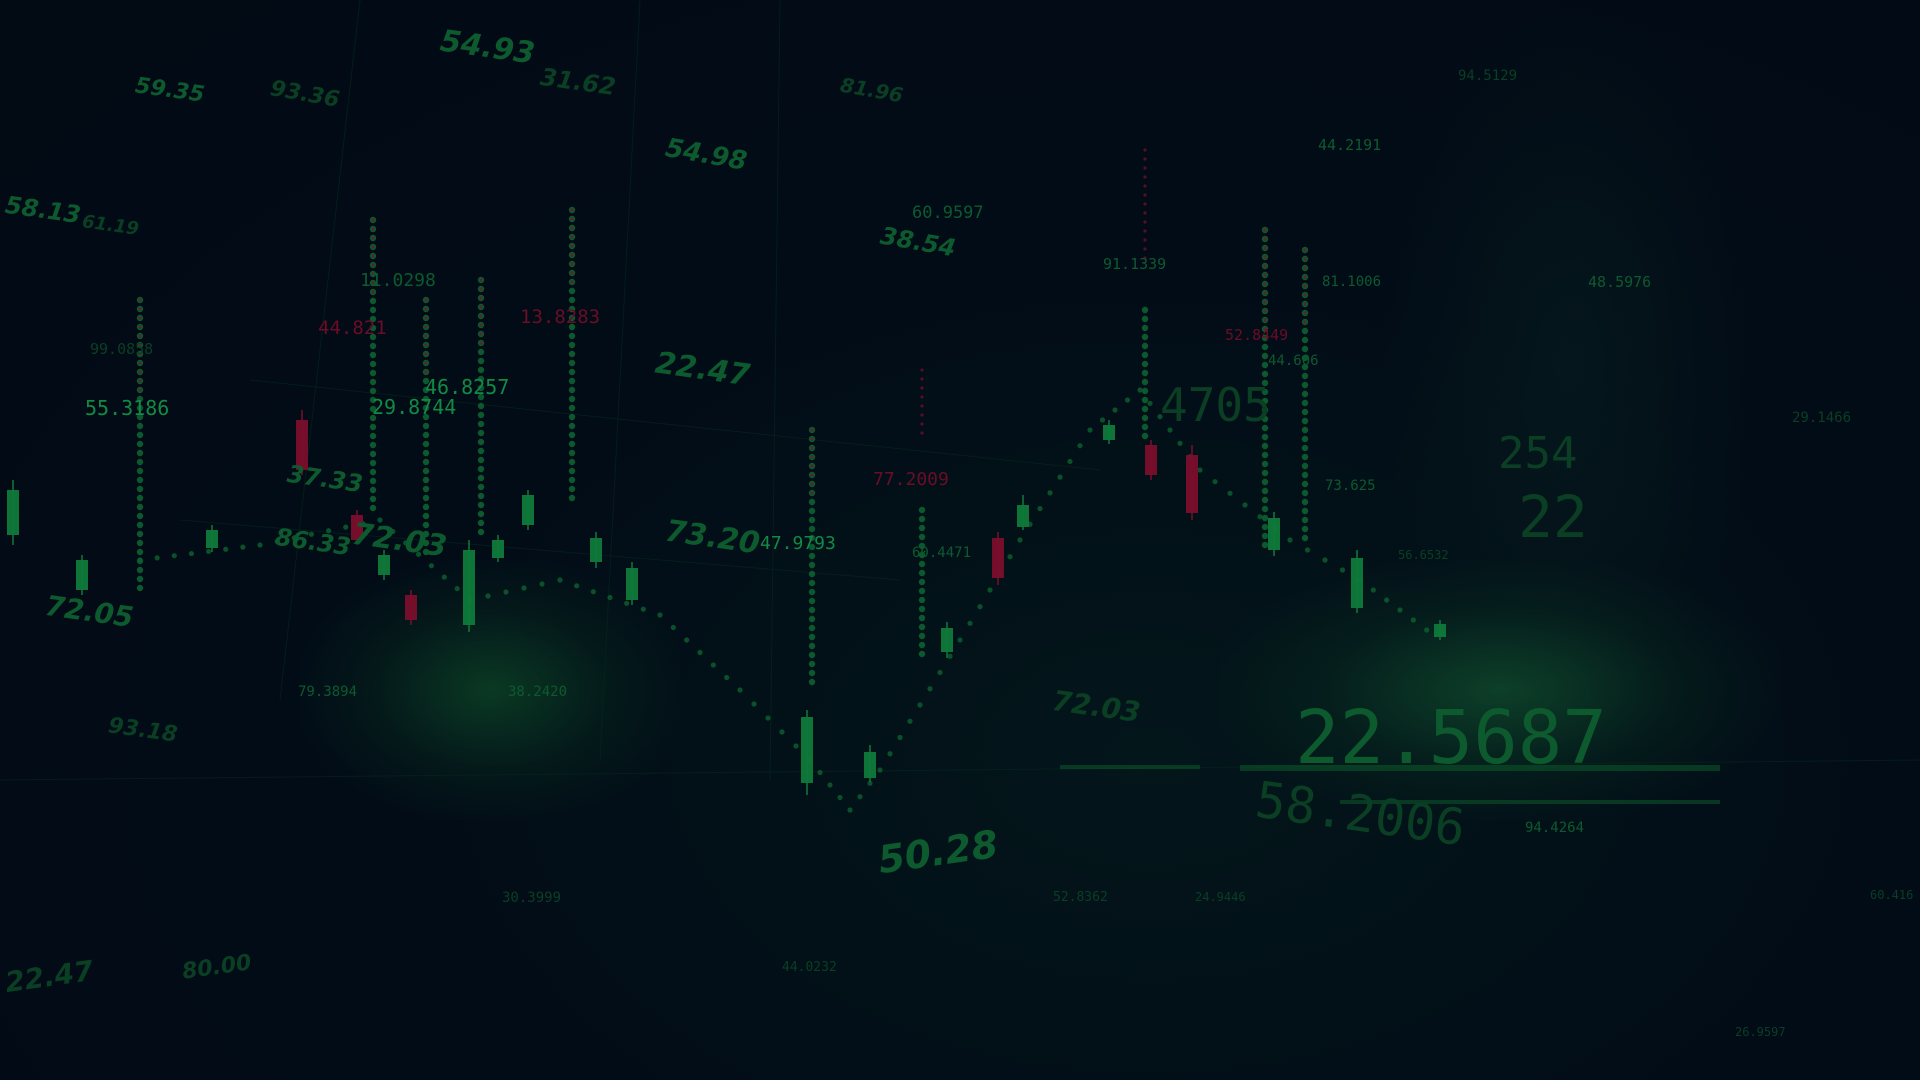 Image resolution: width=1920 pixels, height=1080 pixels. What do you see at coordinates (1480, 768) in the screenshot?
I see `volume-strip` at bounding box center [1480, 768].